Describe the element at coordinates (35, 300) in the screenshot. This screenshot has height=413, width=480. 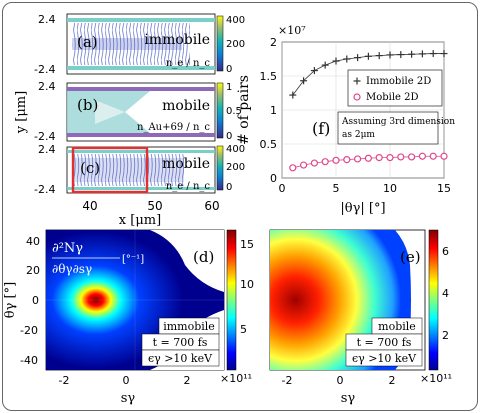
I see `theta-tick: 0` at that location.